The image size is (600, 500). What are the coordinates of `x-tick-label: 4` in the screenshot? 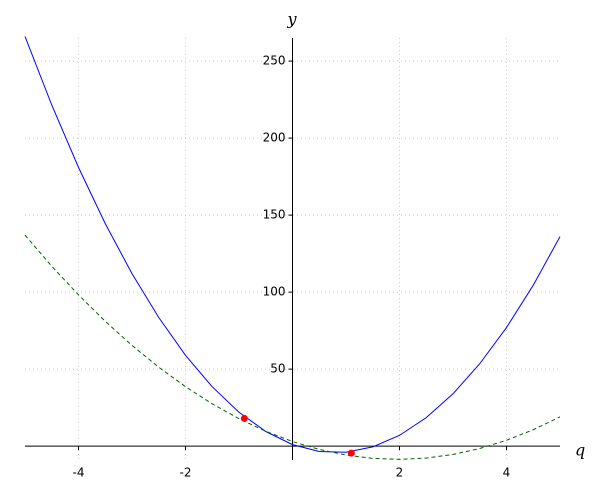 It's located at (507, 473).